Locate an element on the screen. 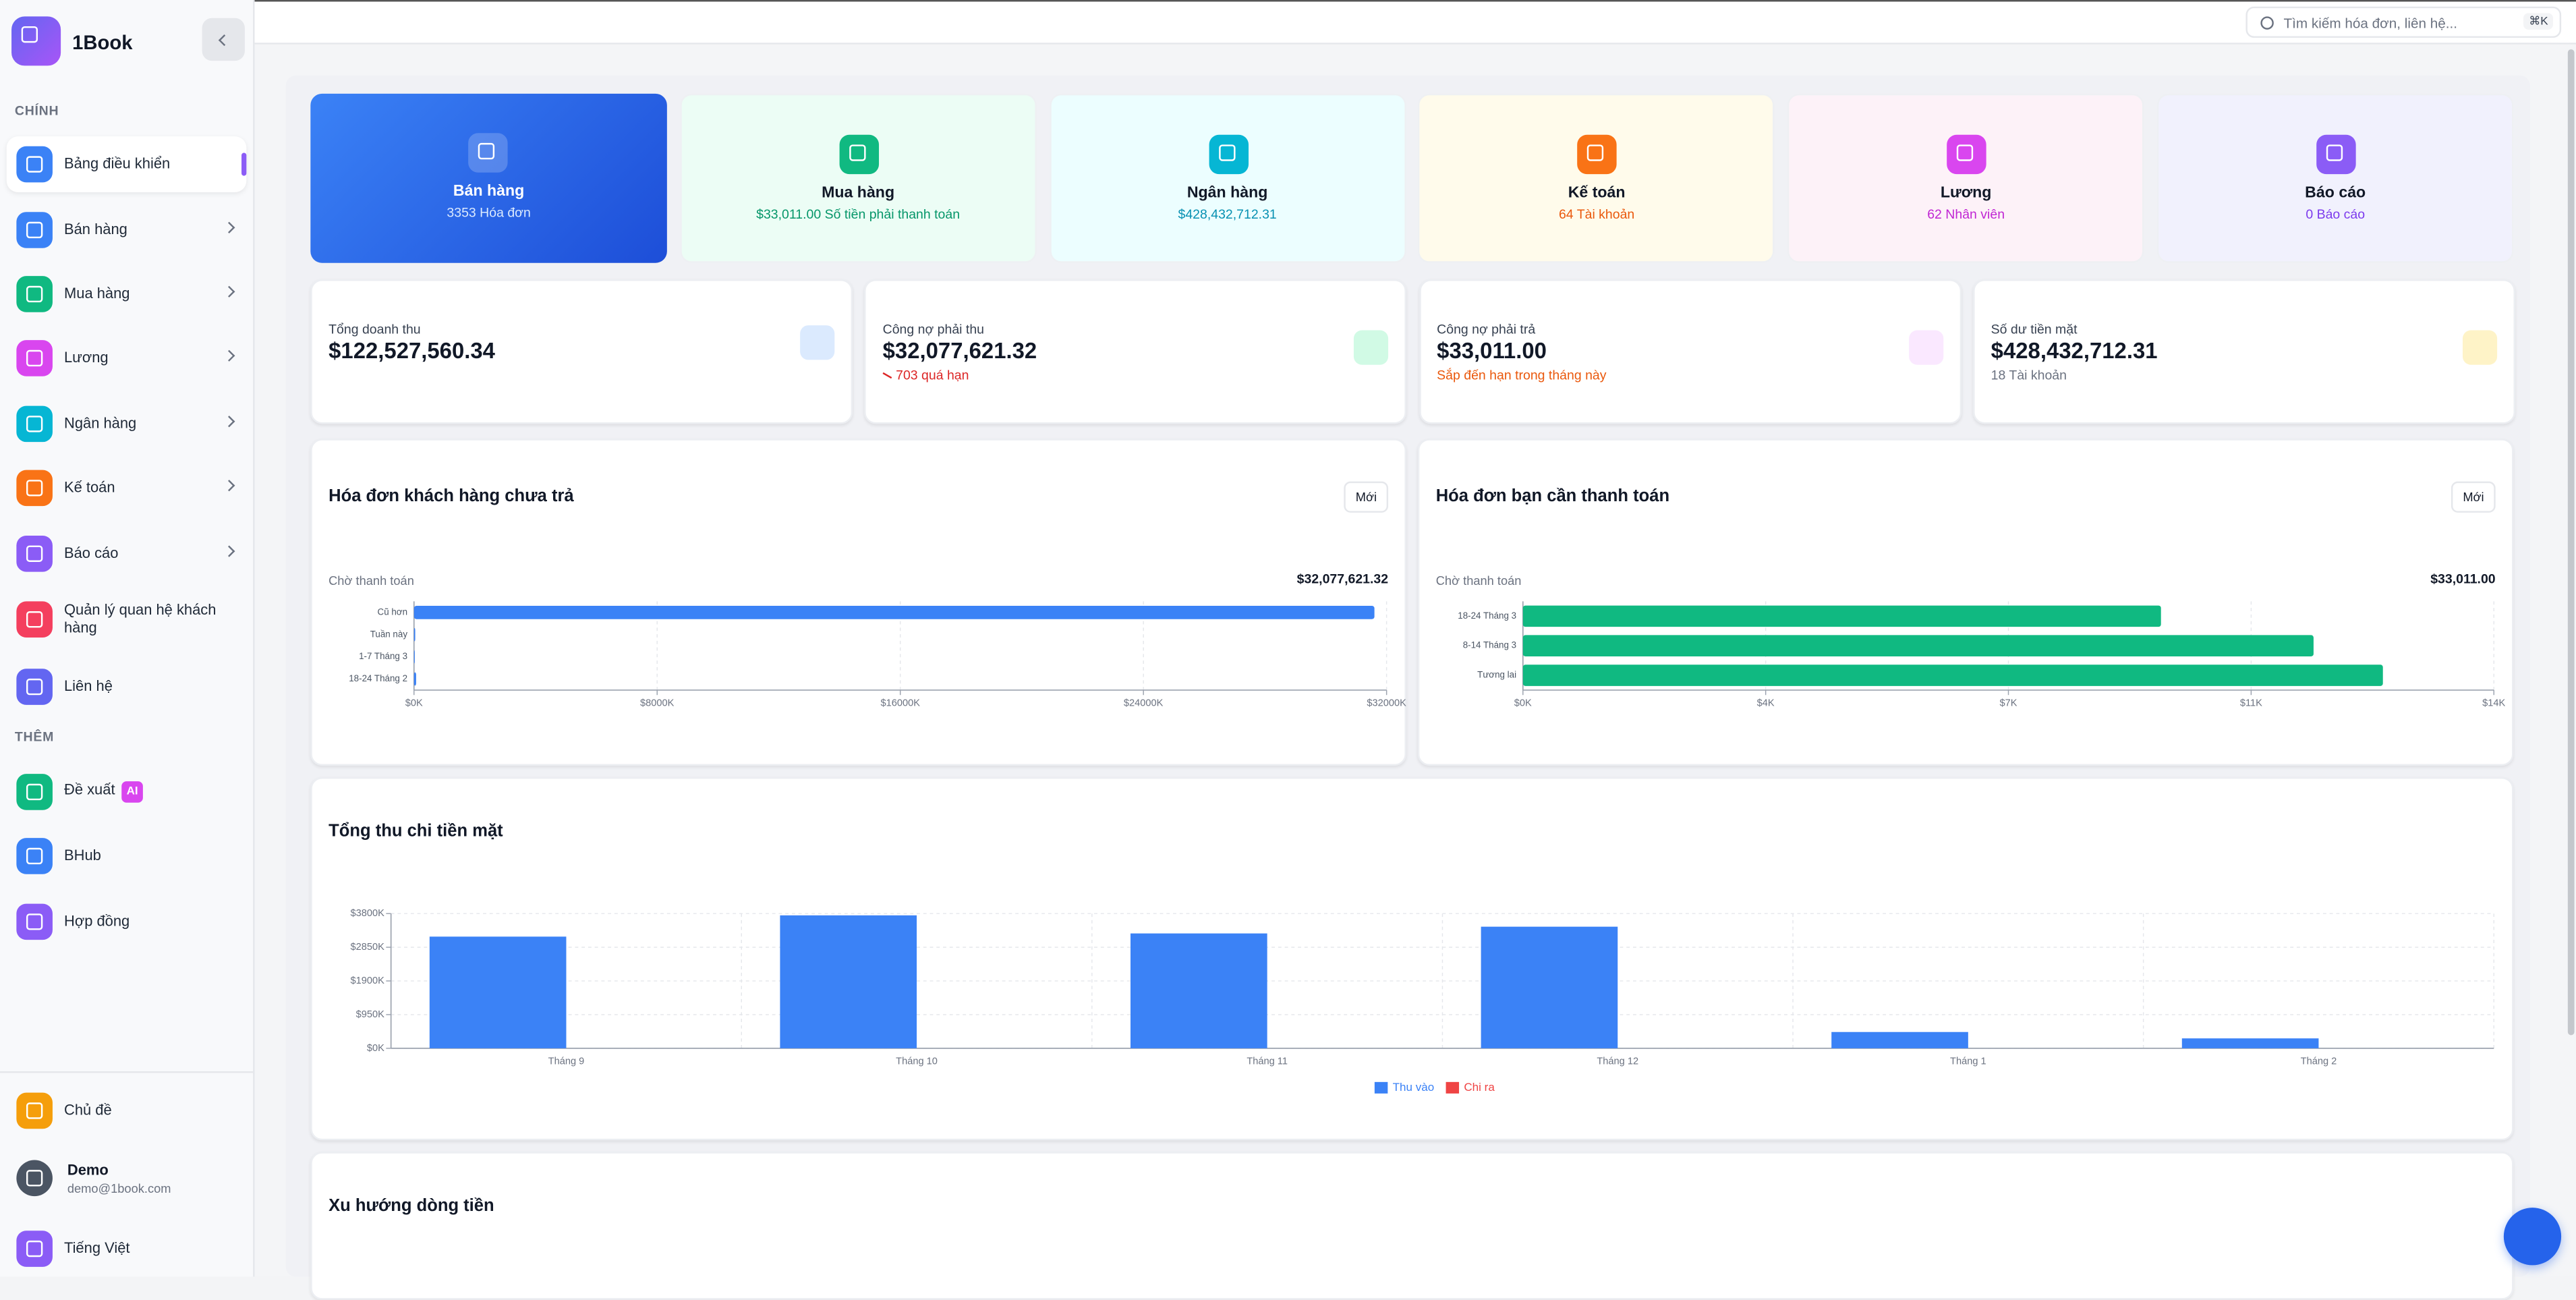 This screenshot has height=1300, width=2576. module-card: Lương 62 Nhân viên is located at coordinates (1965, 178).